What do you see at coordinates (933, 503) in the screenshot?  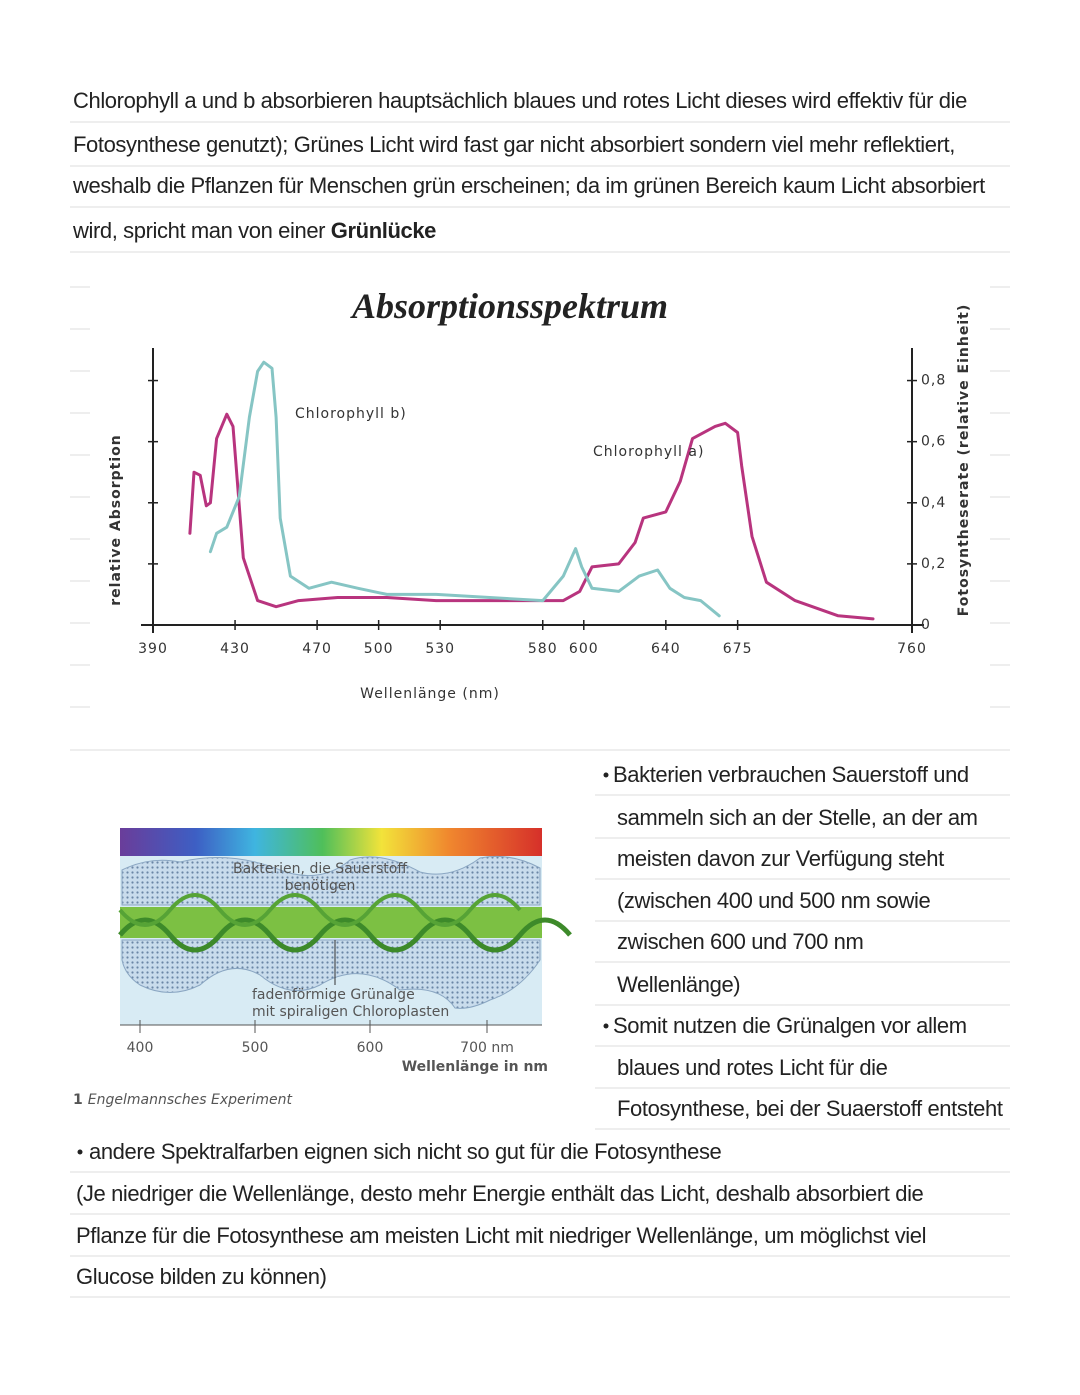 I see `y2-tick-label: 0,4` at bounding box center [933, 503].